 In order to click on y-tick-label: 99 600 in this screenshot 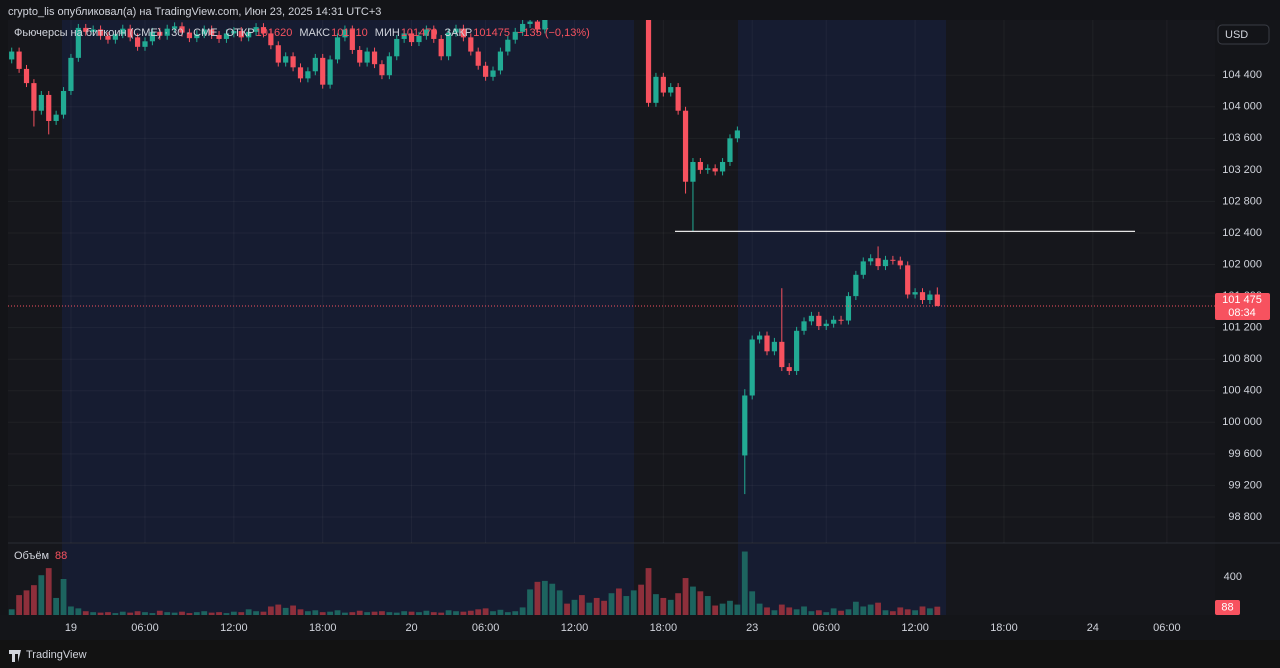, I will do `click(1245, 454)`.